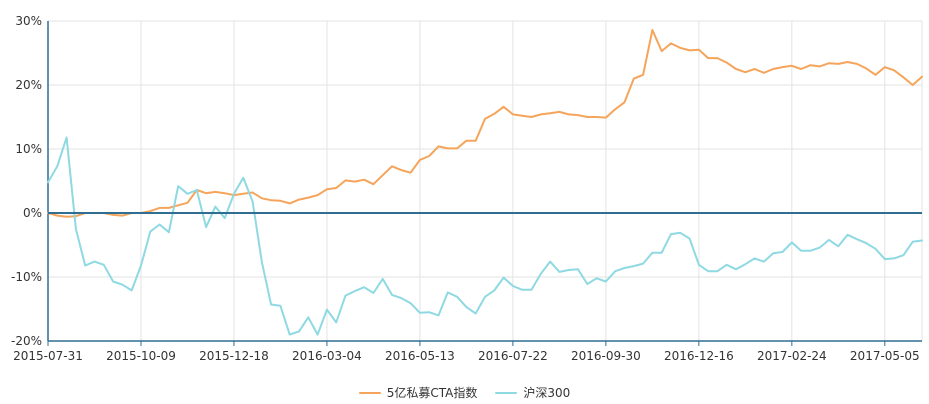 This screenshot has height=404, width=929. I want to click on legend-label-cta: 5亿私募CTA指数, so click(432, 393).